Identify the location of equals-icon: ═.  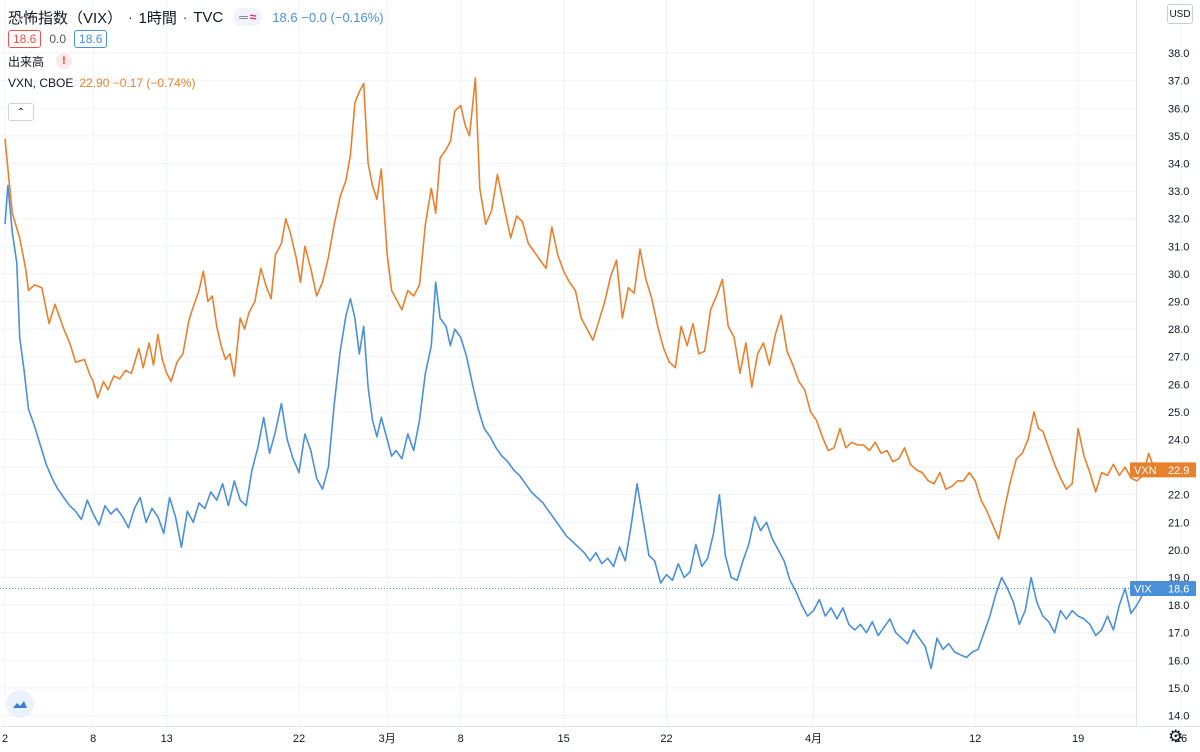
(243, 17).